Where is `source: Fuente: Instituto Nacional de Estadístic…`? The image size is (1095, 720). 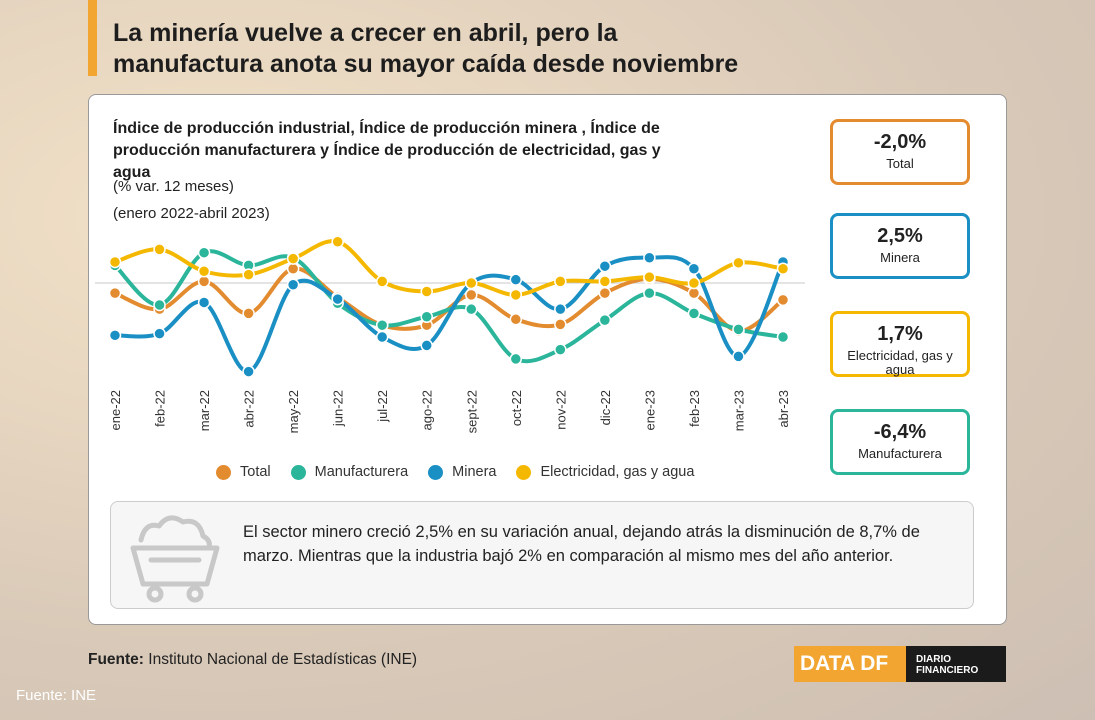 source: Fuente: Instituto Nacional de Estadístic… is located at coordinates (252, 660).